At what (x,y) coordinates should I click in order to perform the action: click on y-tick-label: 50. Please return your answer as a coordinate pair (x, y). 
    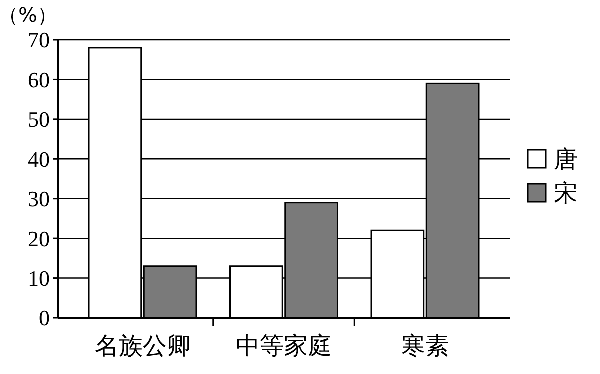
    Looking at the image, I should click on (39, 119).